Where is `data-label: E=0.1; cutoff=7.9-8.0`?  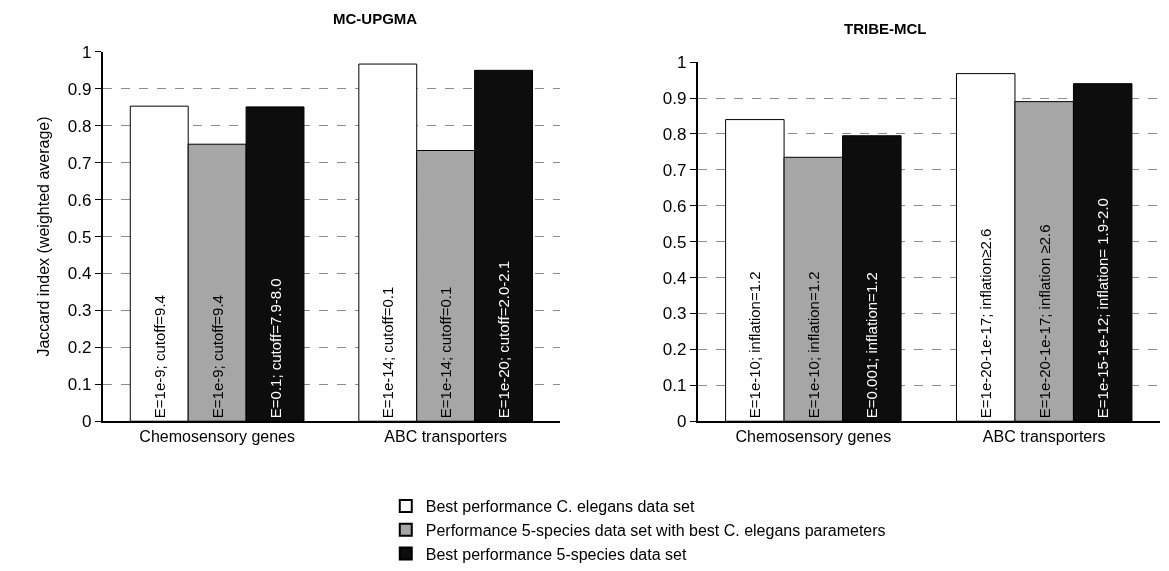 data-label: E=0.1; cutoff=7.9-8.0 is located at coordinates (275, 348).